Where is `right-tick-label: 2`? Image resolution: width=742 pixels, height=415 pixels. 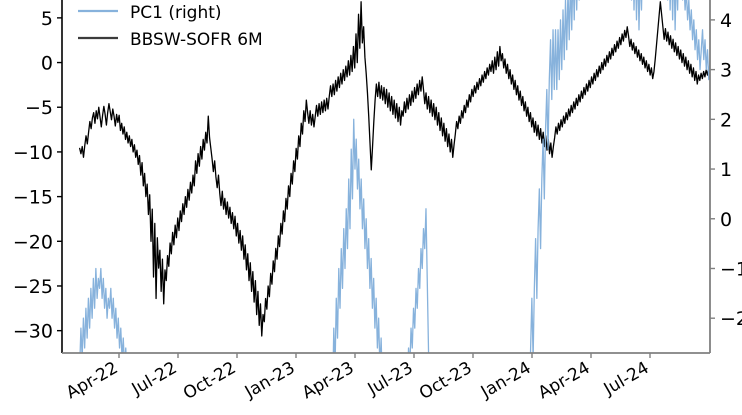
right-tick-label: 2 is located at coordinates (726, 120).